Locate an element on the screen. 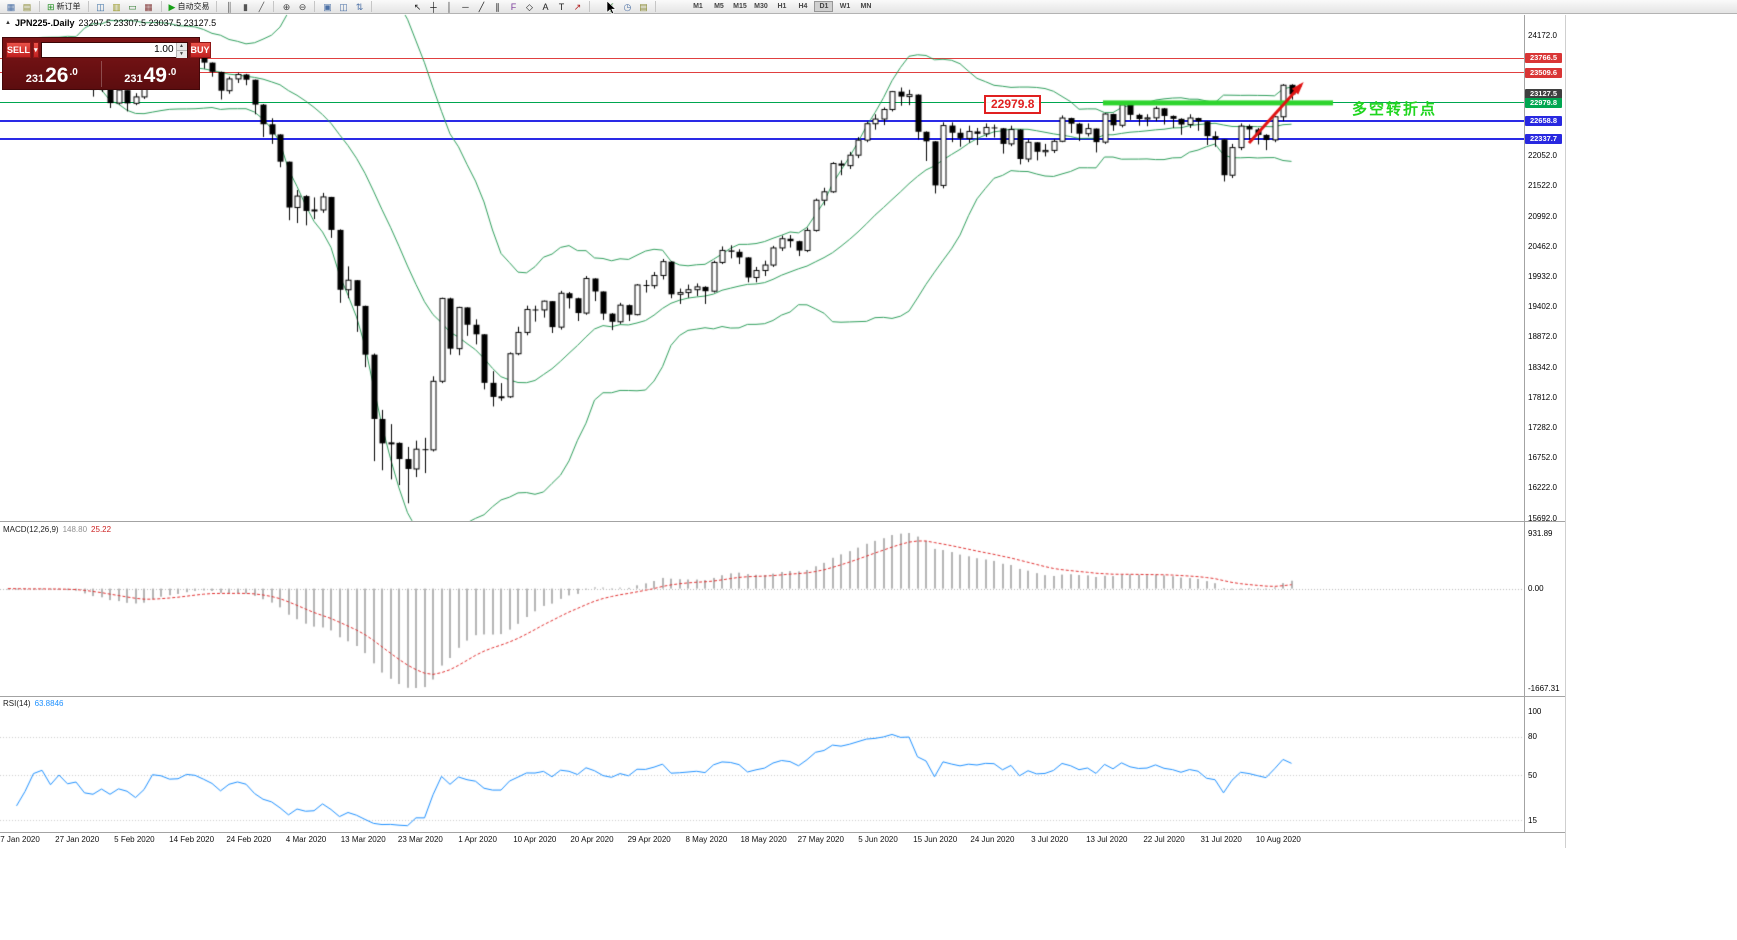  market-watch-icon: ◫ is located at coordinates (100, 6).